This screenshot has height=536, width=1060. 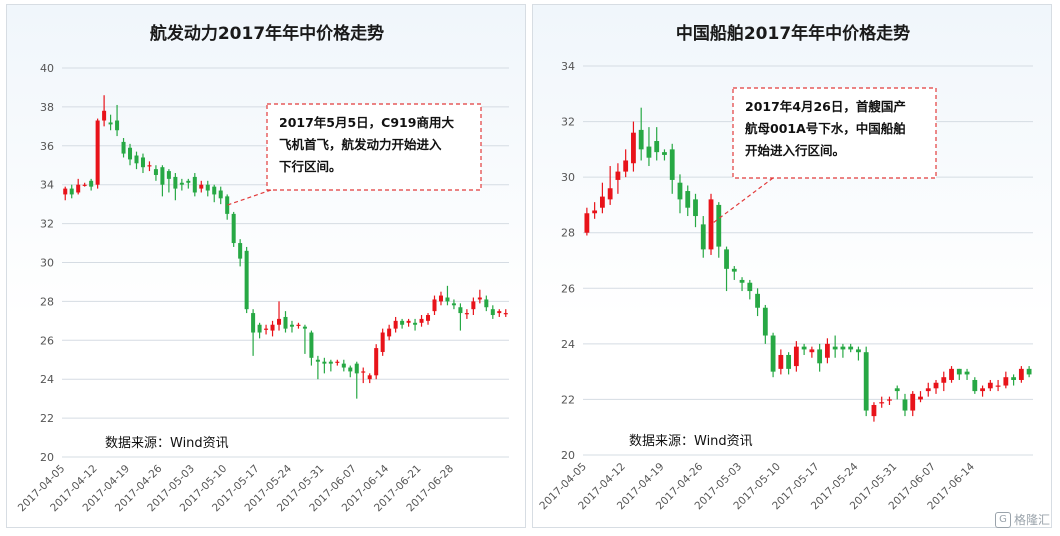 What do you see at coordinates (568, 288) in the screenshot?
I see `y-tick-label: 26` at bounding box center [568, 288].